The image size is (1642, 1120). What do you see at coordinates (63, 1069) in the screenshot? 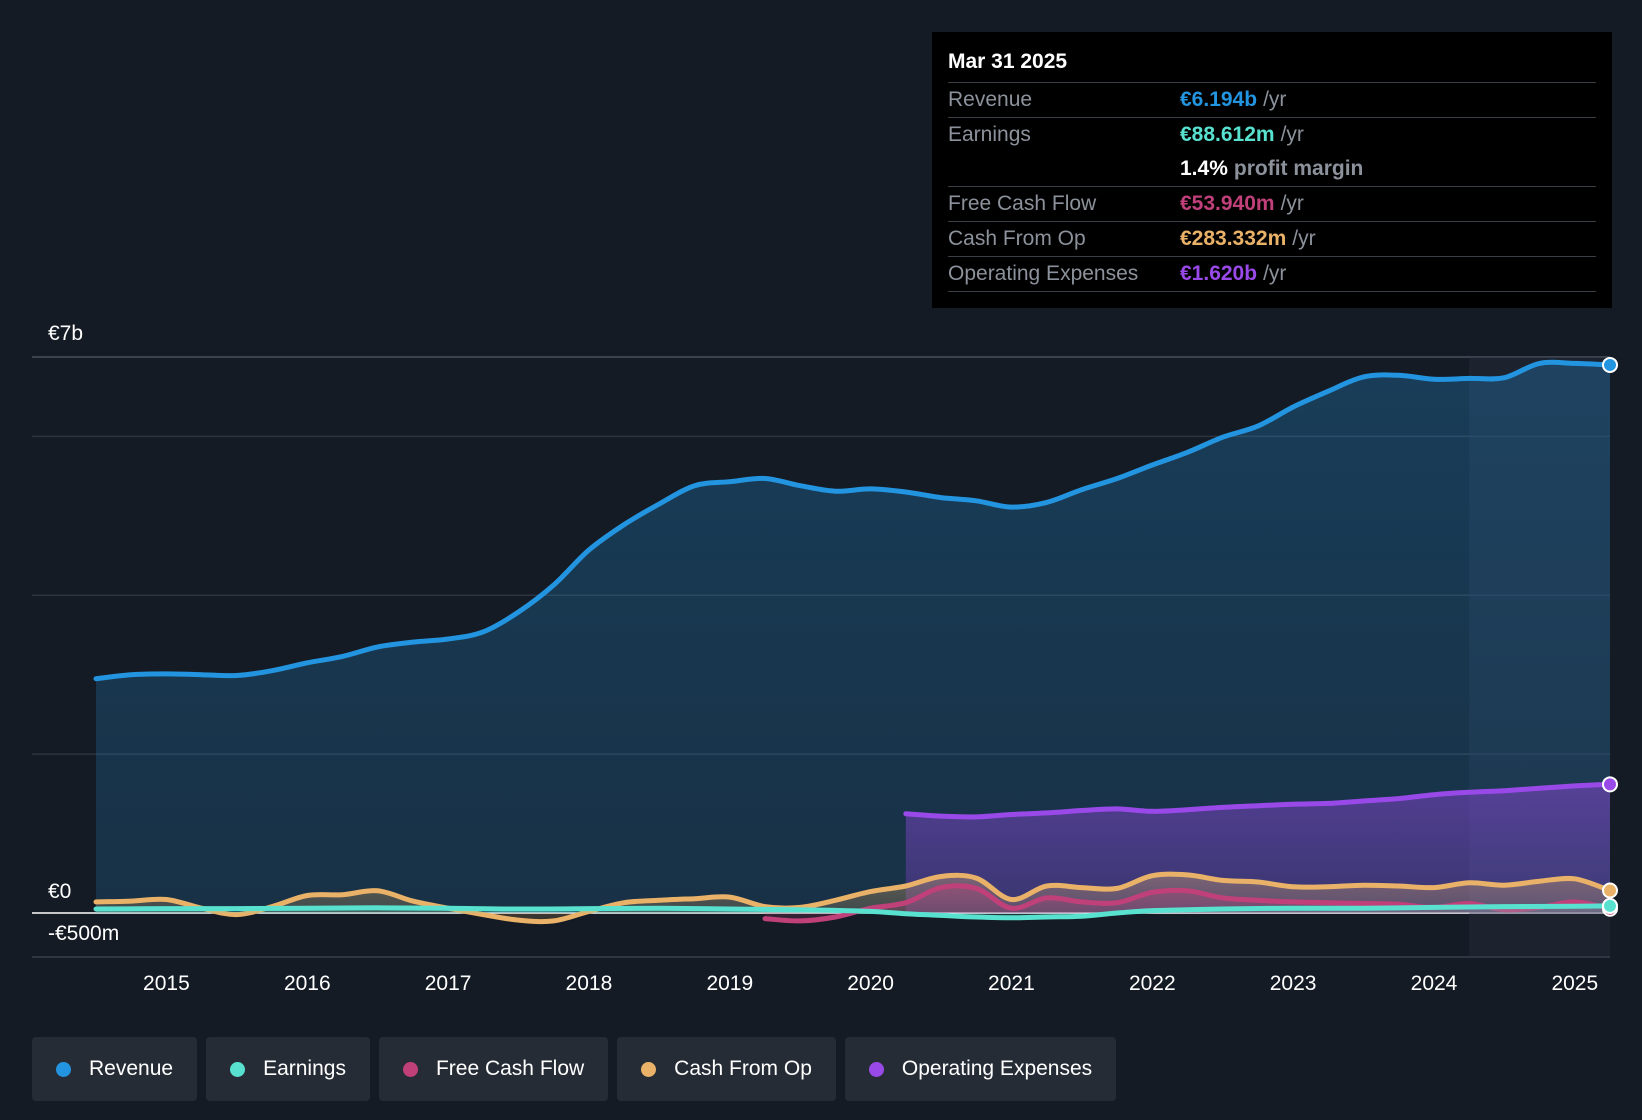
I see `revenue-dot-icon` at bounding box center [63, 1069].